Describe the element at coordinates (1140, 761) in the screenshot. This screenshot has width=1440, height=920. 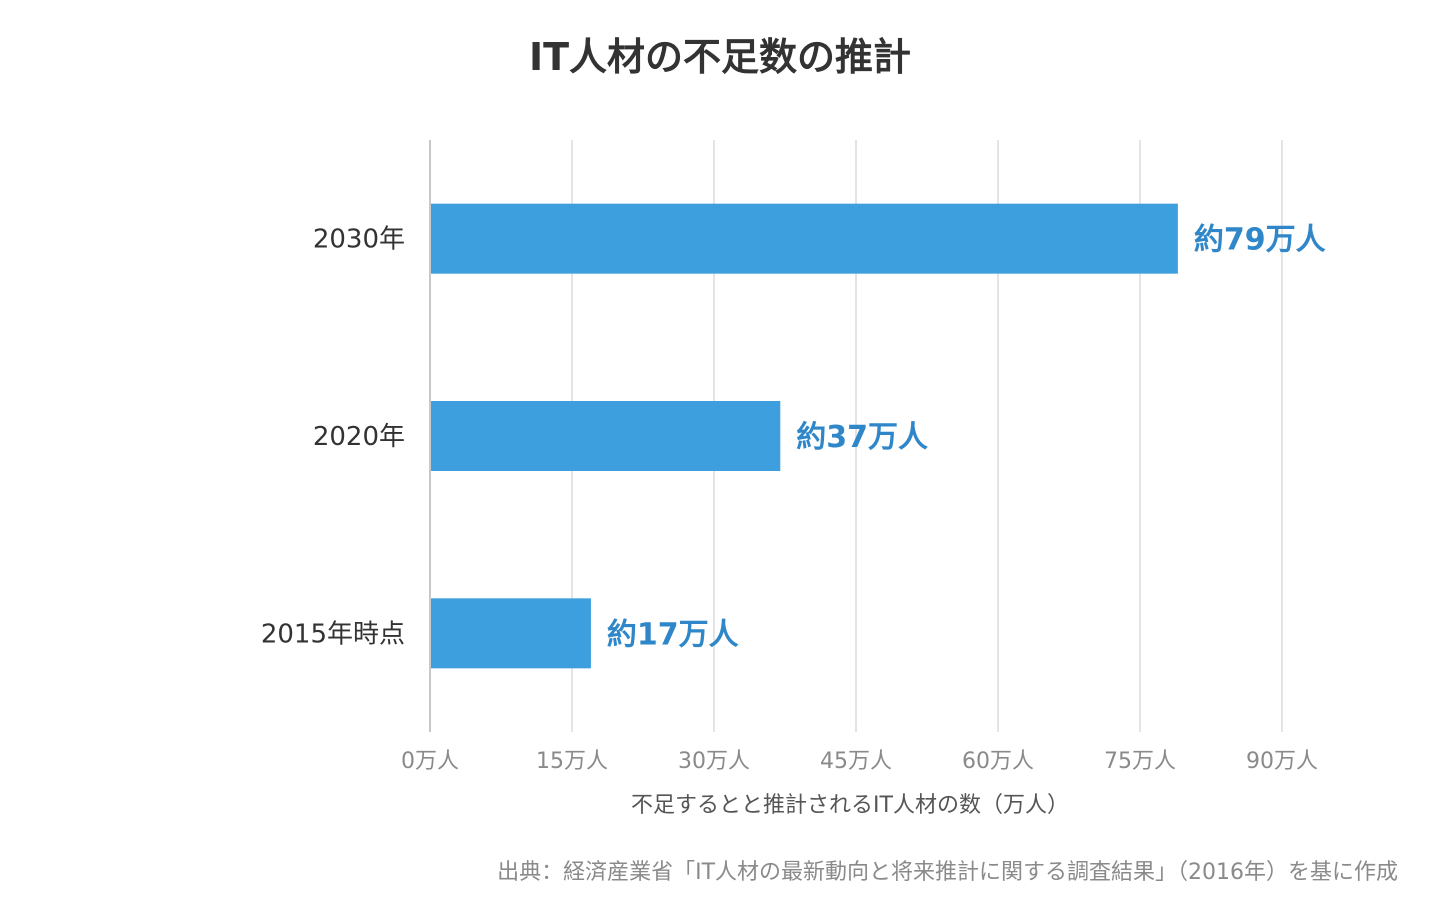
I see `x-tick-label: 75万人` at that location.